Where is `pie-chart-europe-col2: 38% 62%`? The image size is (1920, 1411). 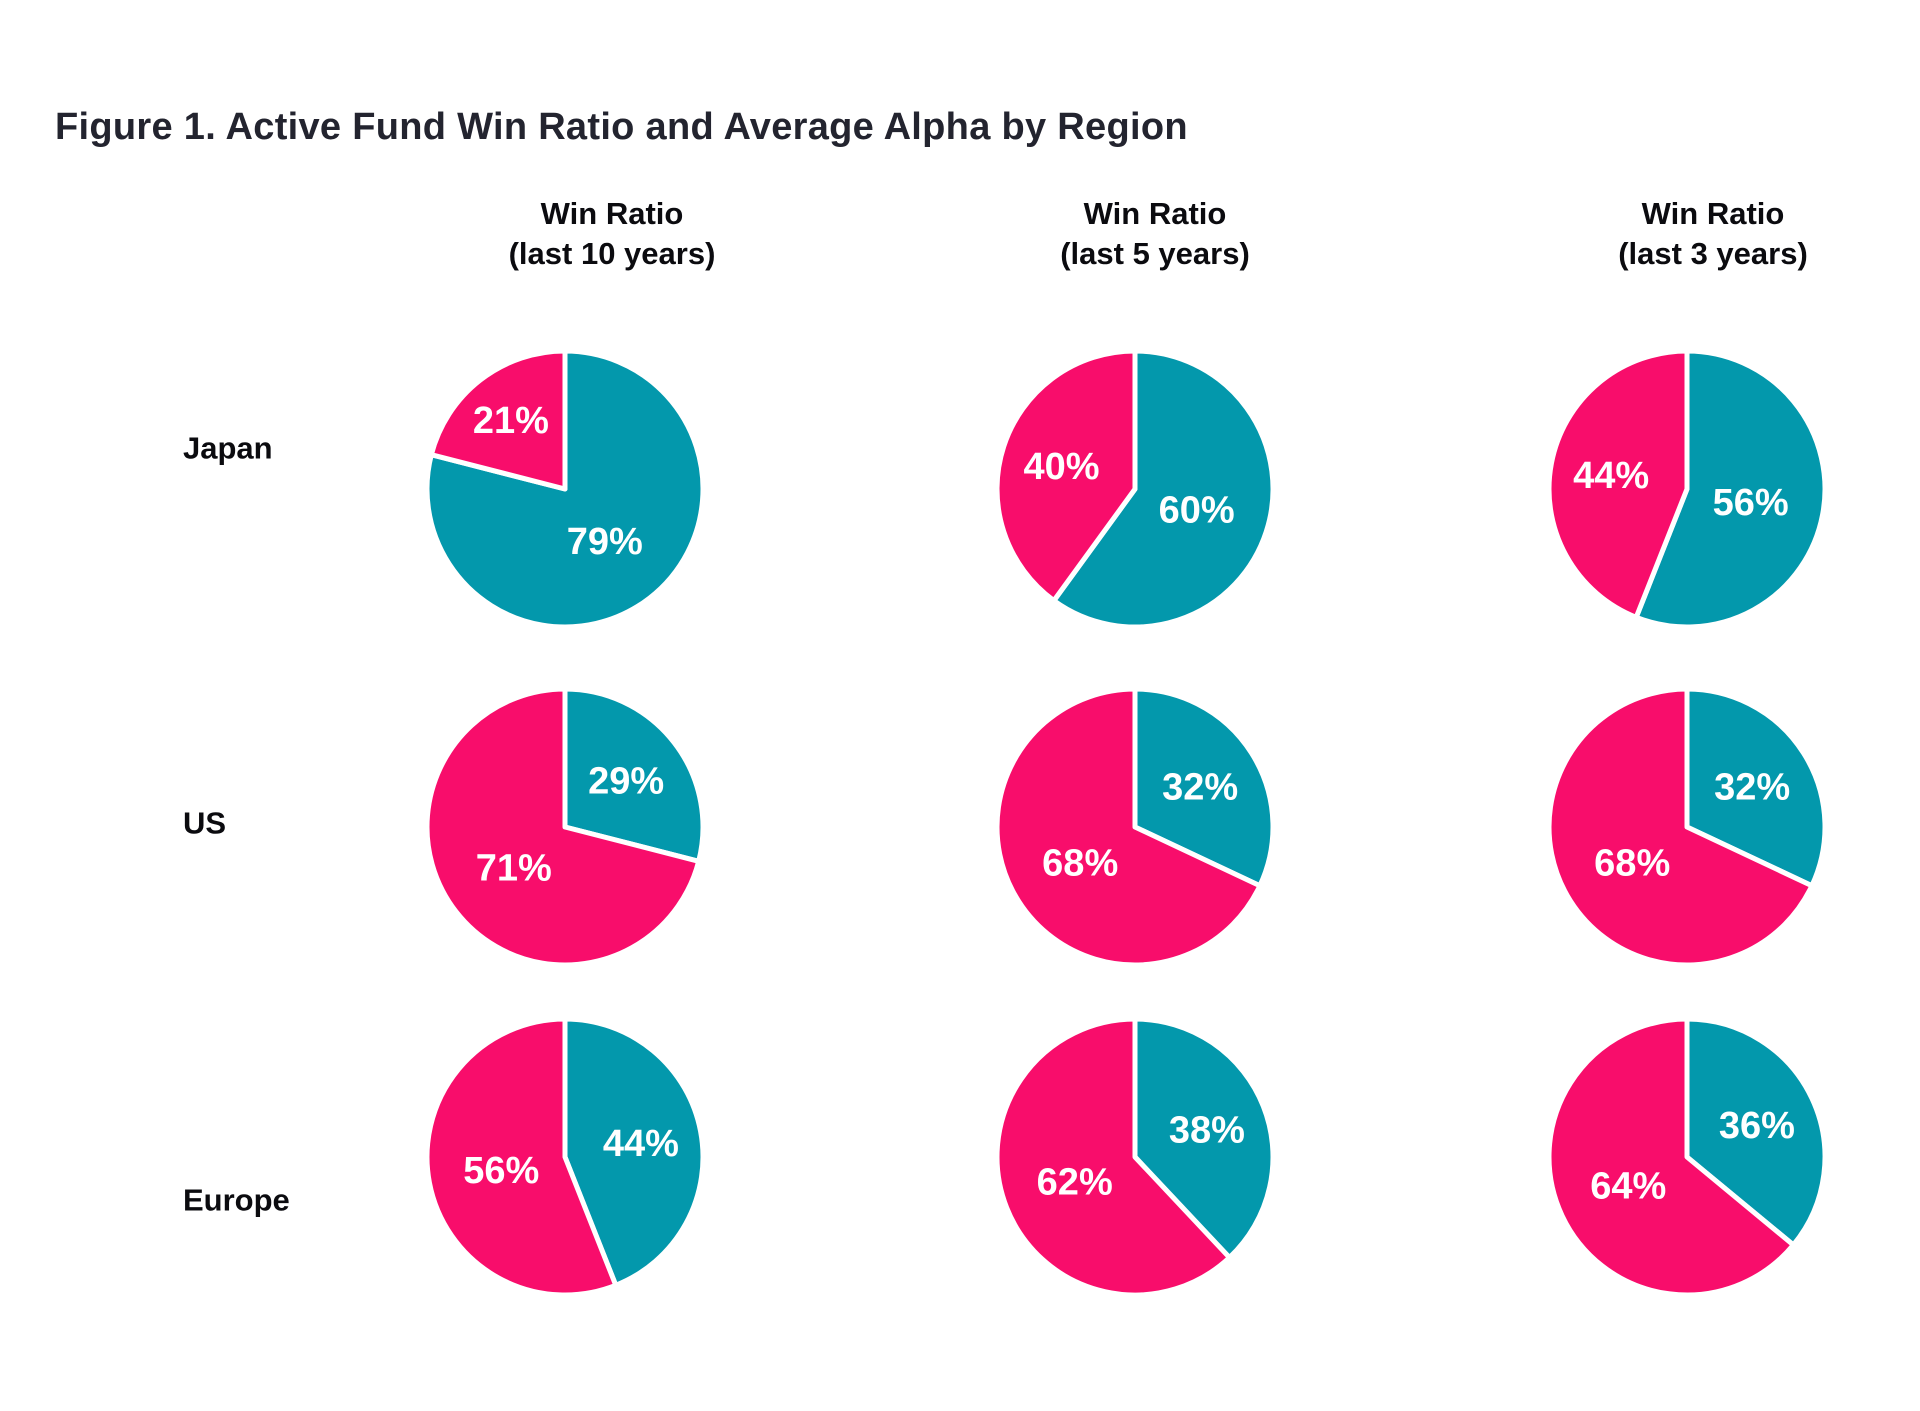 pie-chart-europe-col2: 38% 62% is located at coordinates (1135, 1157).